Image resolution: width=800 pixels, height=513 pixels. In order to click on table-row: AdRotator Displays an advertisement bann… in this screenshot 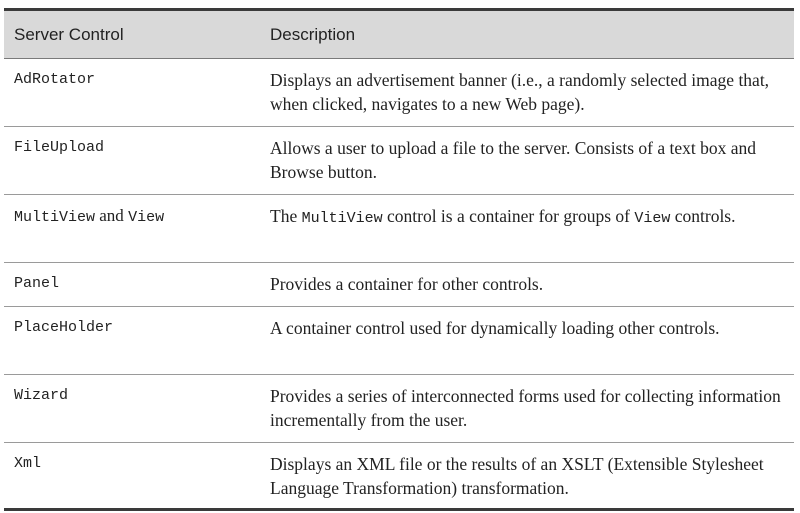, I will do `click(399, 92)`.